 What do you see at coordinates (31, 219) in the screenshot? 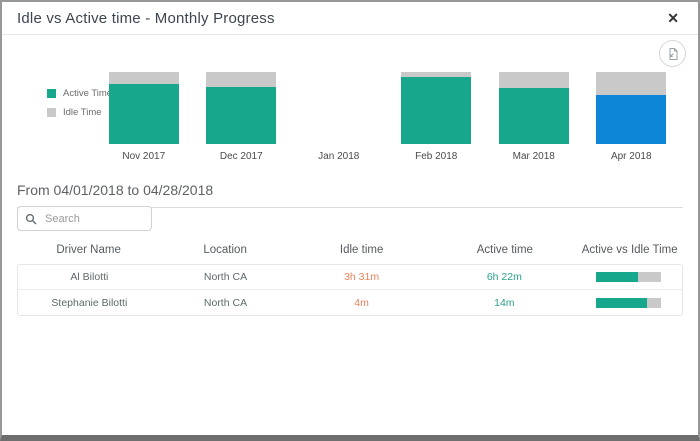
I see `search-icon` at bounding box center [31, 219].